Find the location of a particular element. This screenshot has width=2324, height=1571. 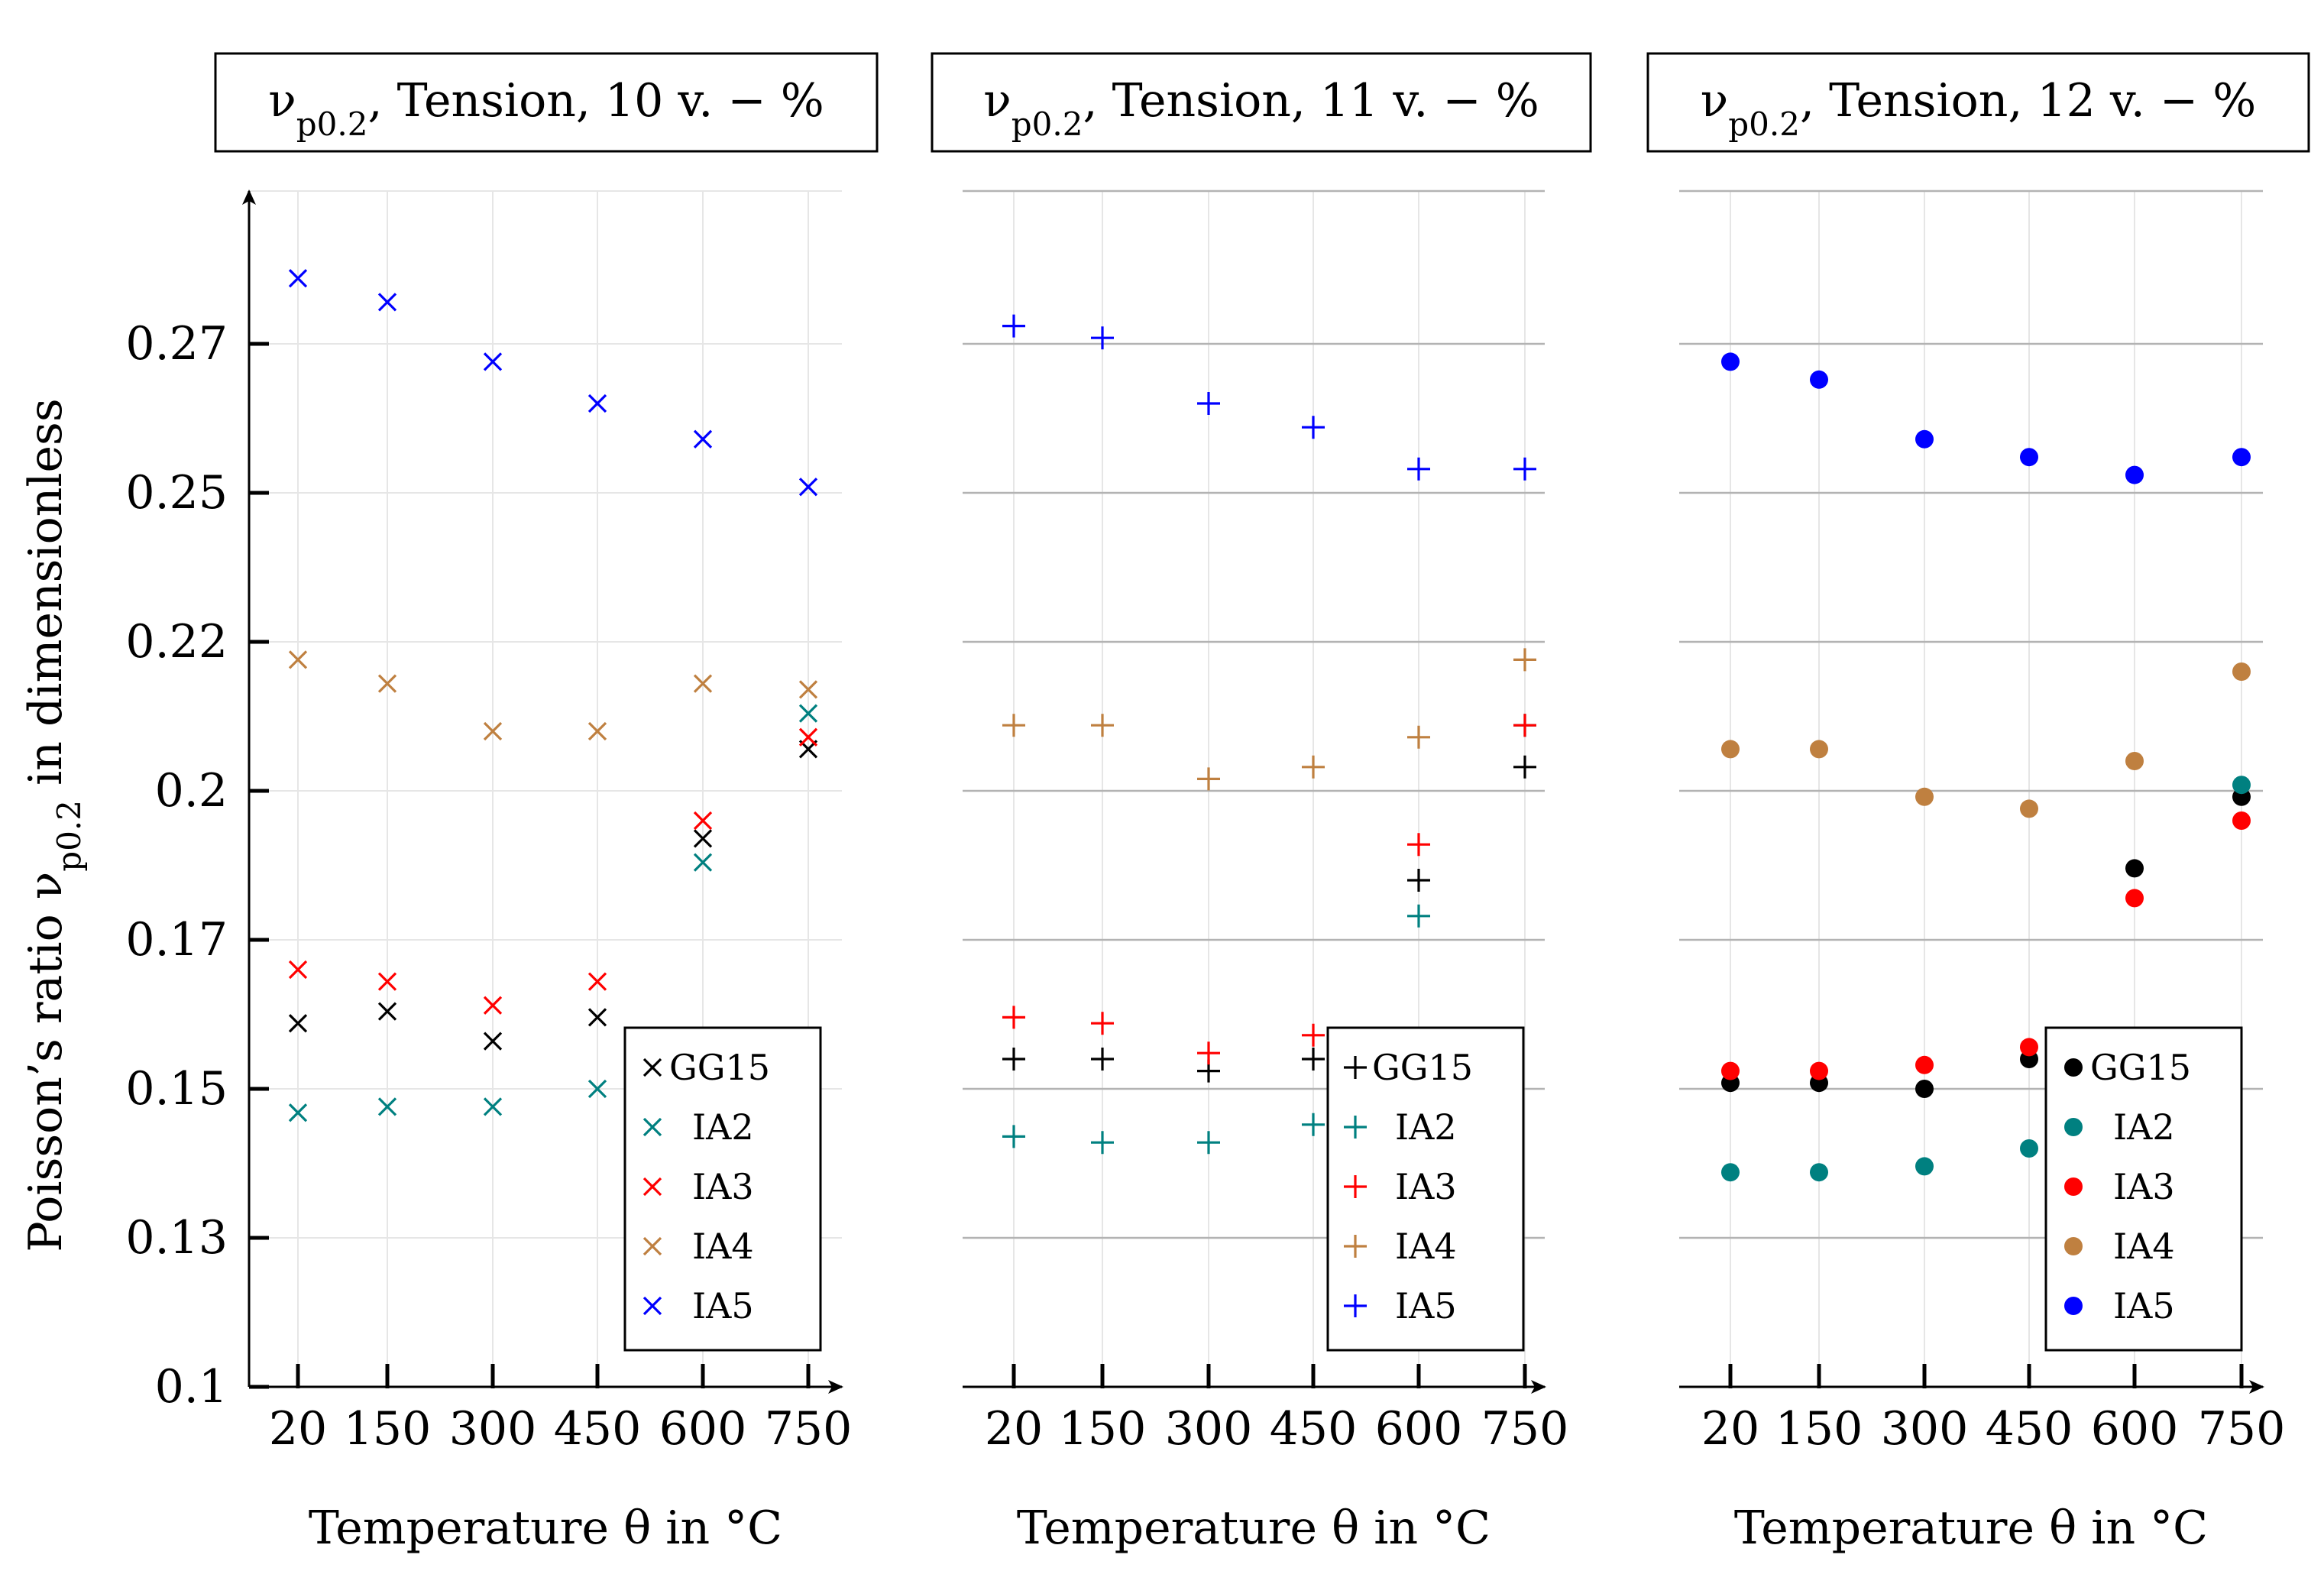

panel-3-legend: GG15 IA2 IA3 IA4 IA5 is located at coordinates (2143, 1189).